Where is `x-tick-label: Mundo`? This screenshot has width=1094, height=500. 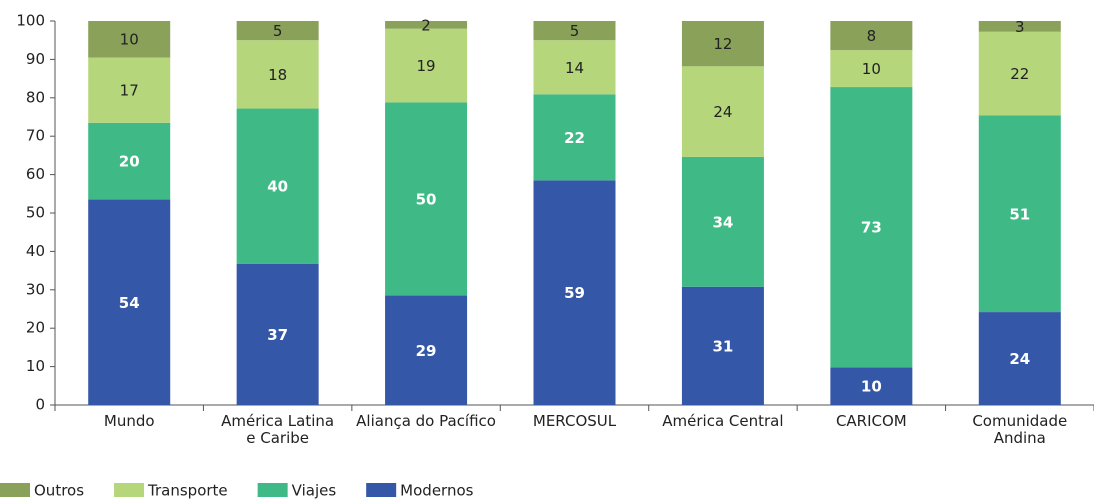 x-tick-label: Mundo is located at coordinates (129, 421).